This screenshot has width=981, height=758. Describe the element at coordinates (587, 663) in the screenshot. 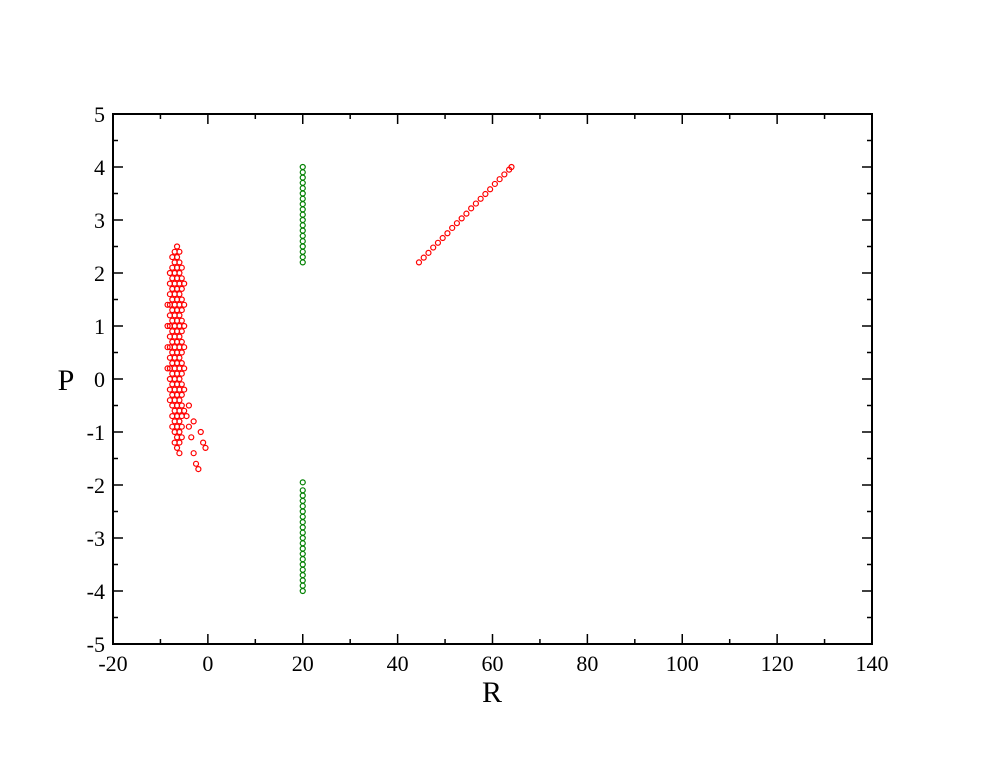

I see `x-tick-label: 80` at that location.